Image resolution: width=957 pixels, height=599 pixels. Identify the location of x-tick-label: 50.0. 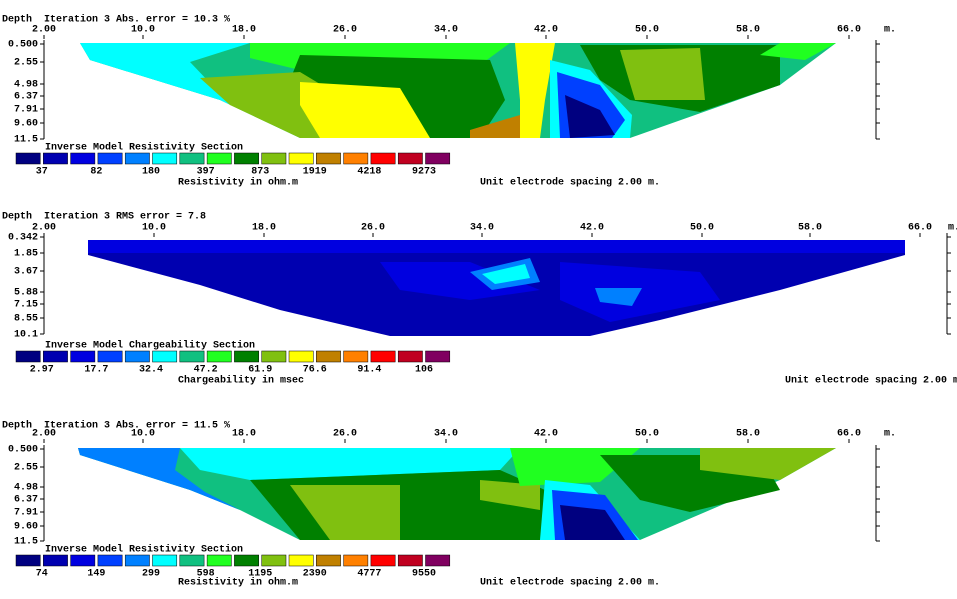
(647, 434).